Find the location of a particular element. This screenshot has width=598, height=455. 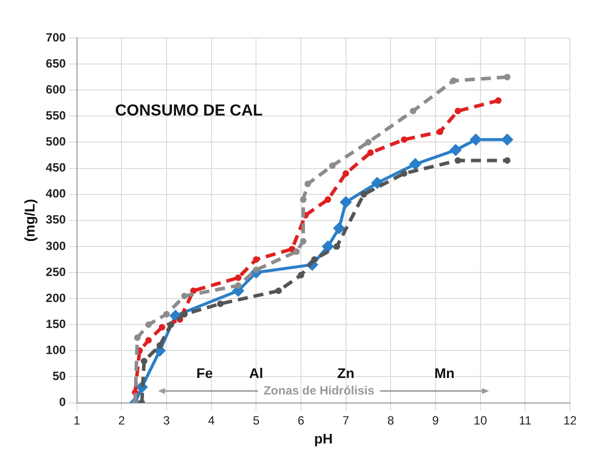

y-tick-label: 350 is located at coordinates (56, 219).